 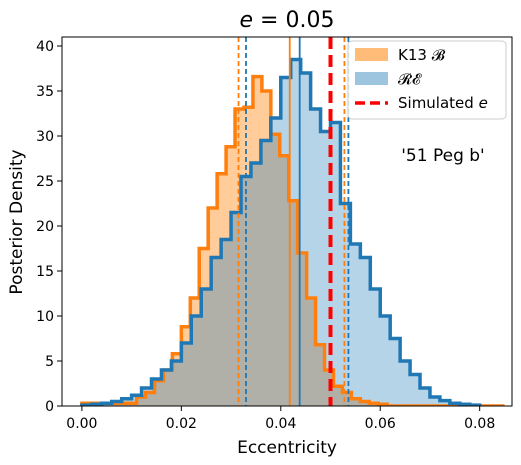 I want to click on legend-entry: K13 𝓑, so click(x=400, y=55).